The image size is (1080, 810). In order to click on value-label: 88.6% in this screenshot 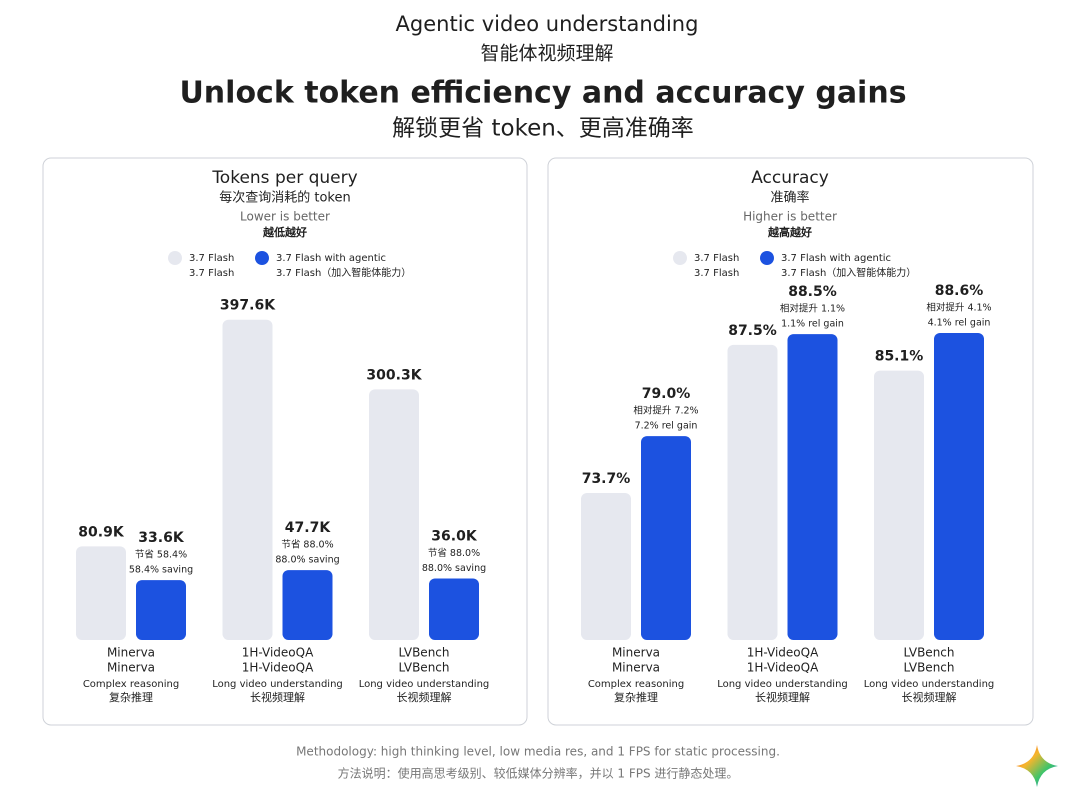, I will do `click(959, 291)`.